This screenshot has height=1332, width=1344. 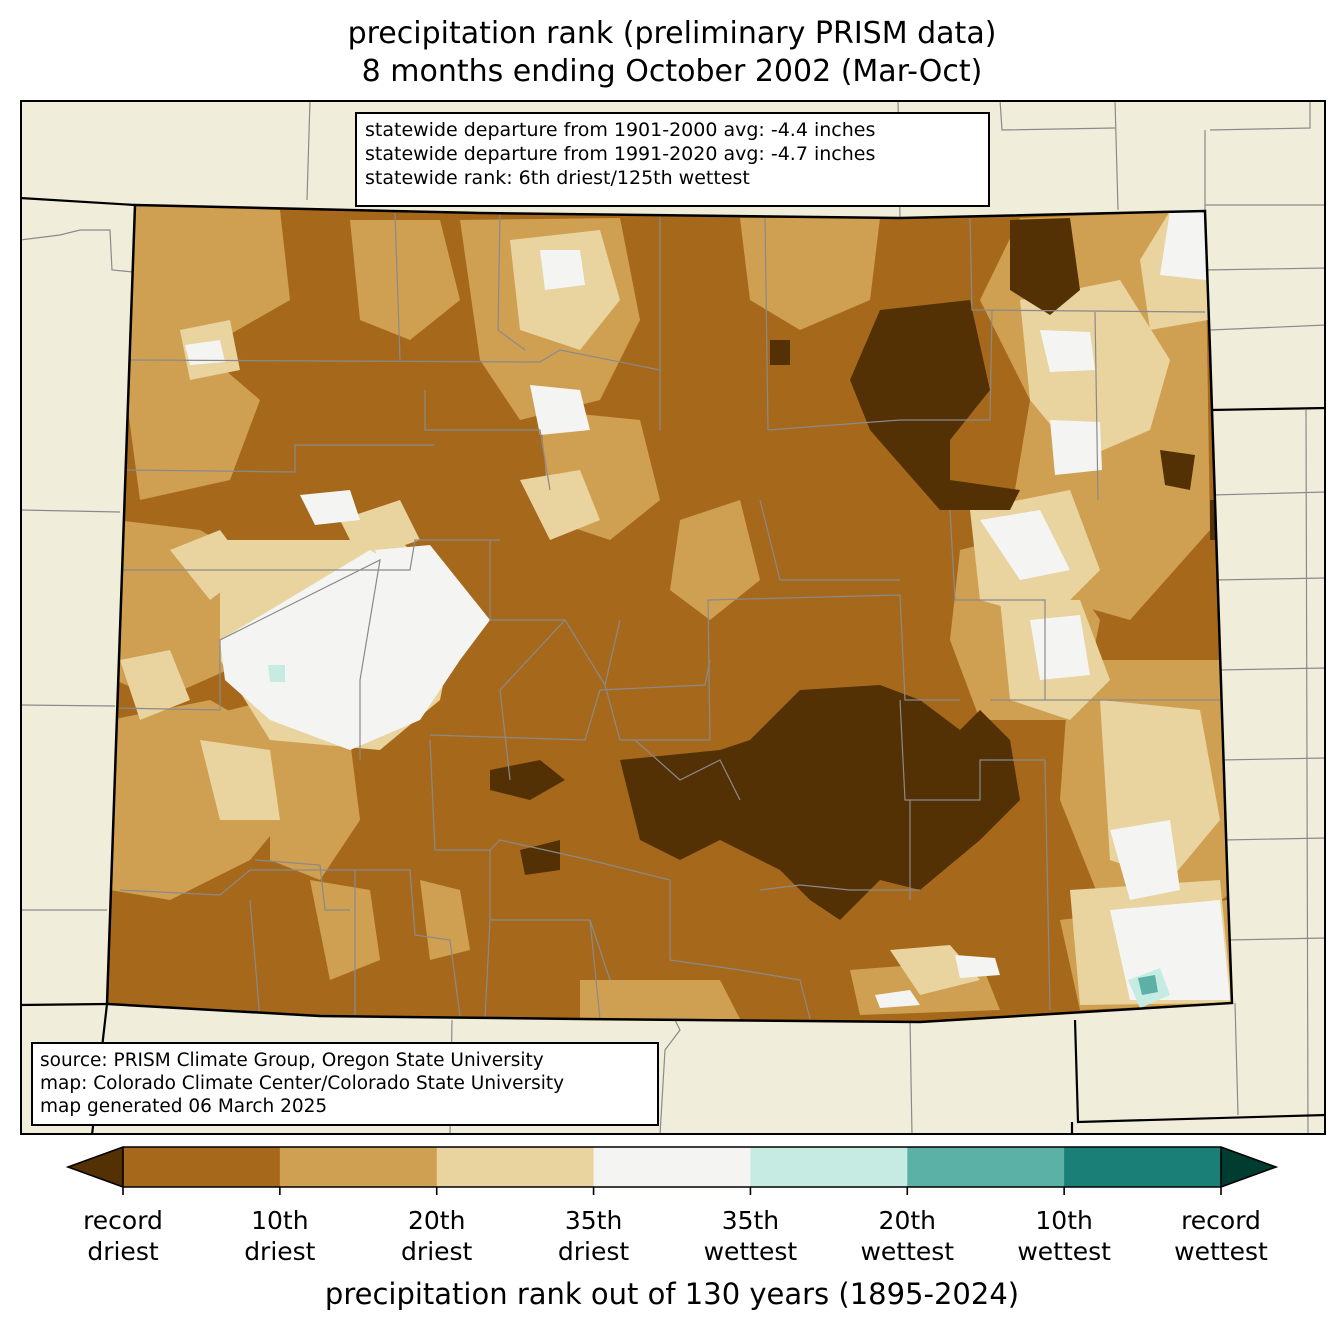 I want to click on colorbar-tick-label: 10th driest, so click(x=280, y=1236).